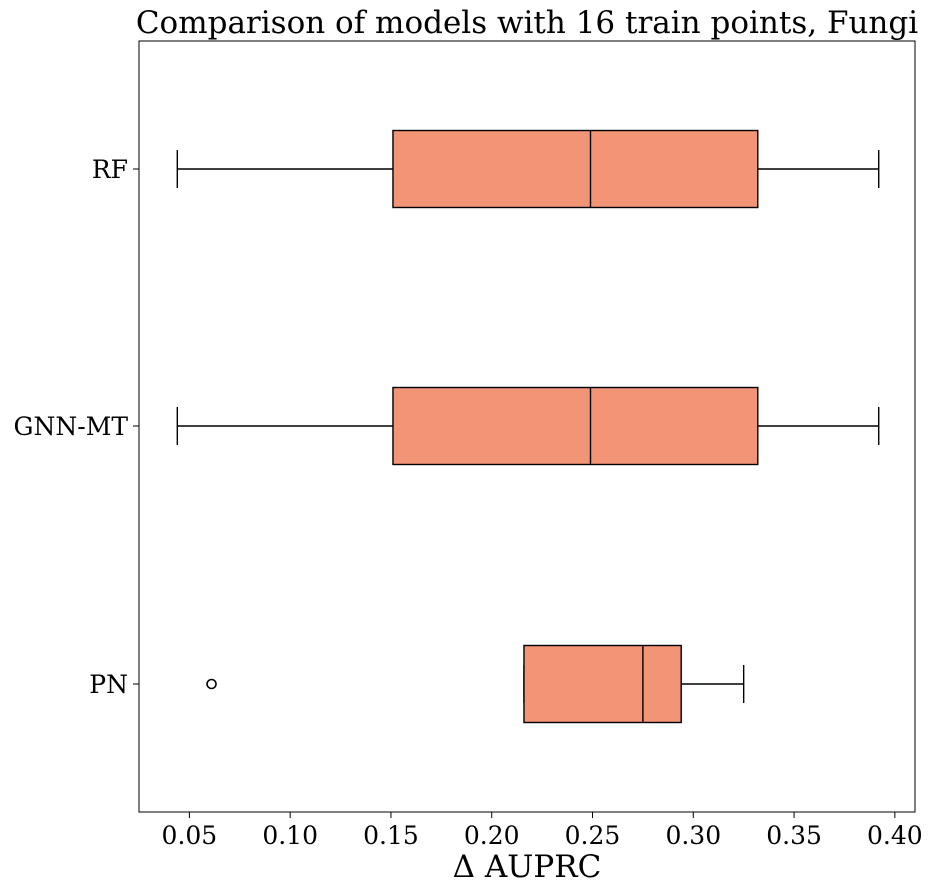 This screenshot has width=930, height=893. What do you see at coordinates (693, 835) in the screenshot?
I see `x-tick-label: 0.30` at bounding box center [693, 835].